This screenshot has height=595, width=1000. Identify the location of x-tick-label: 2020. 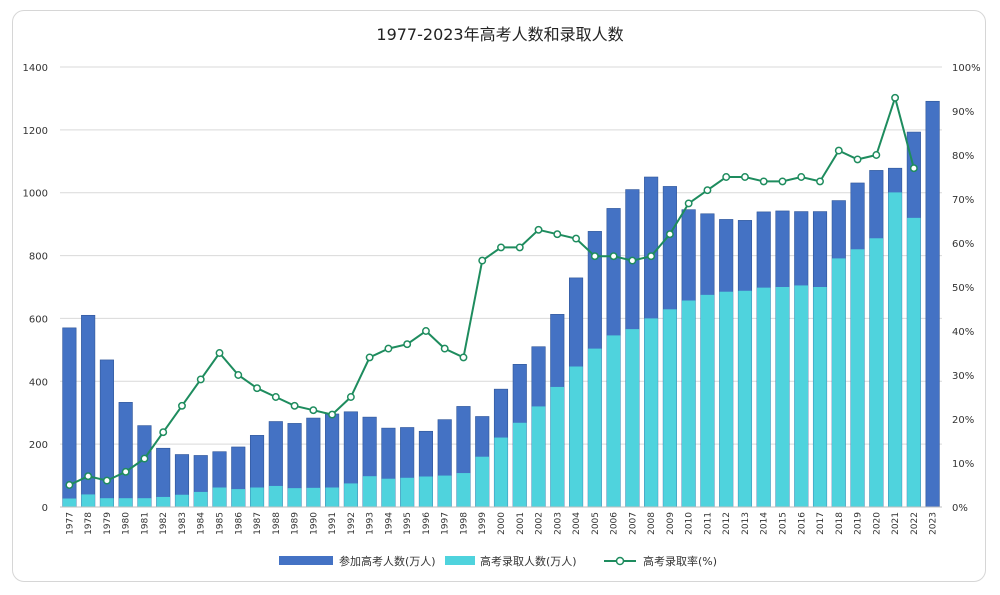
(877, 523).